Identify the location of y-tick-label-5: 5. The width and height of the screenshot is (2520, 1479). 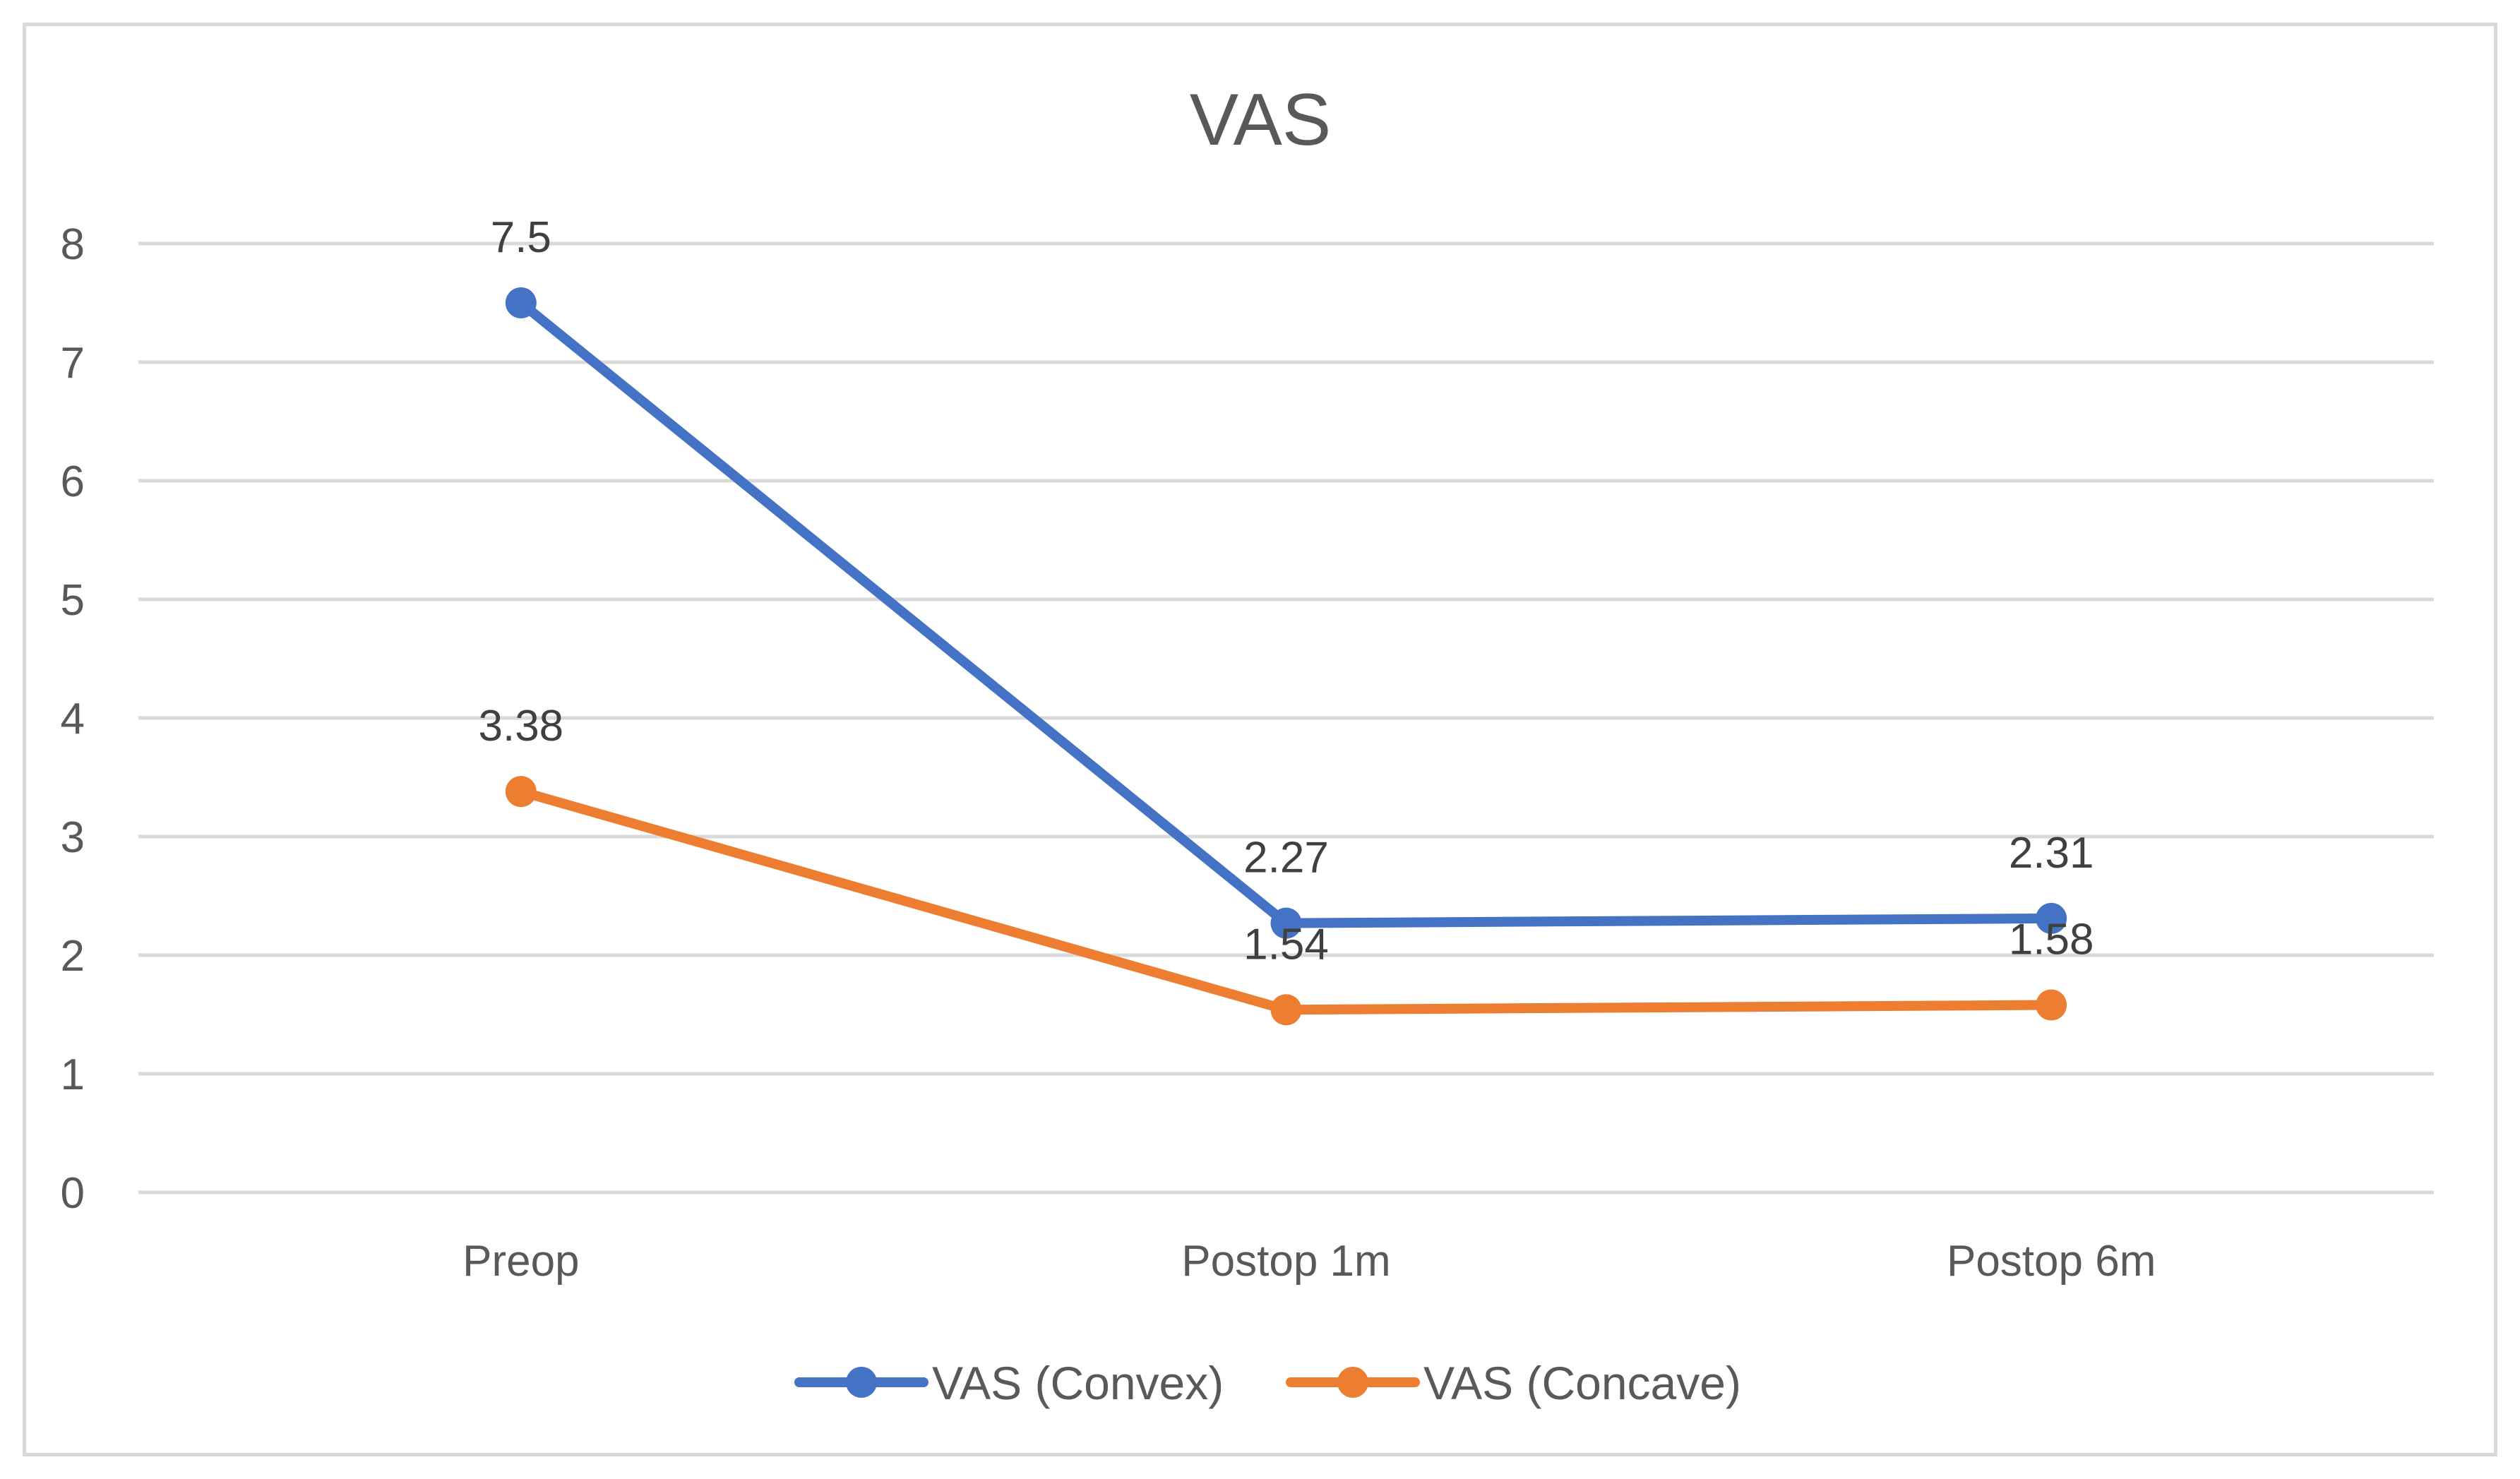
(73, 600).